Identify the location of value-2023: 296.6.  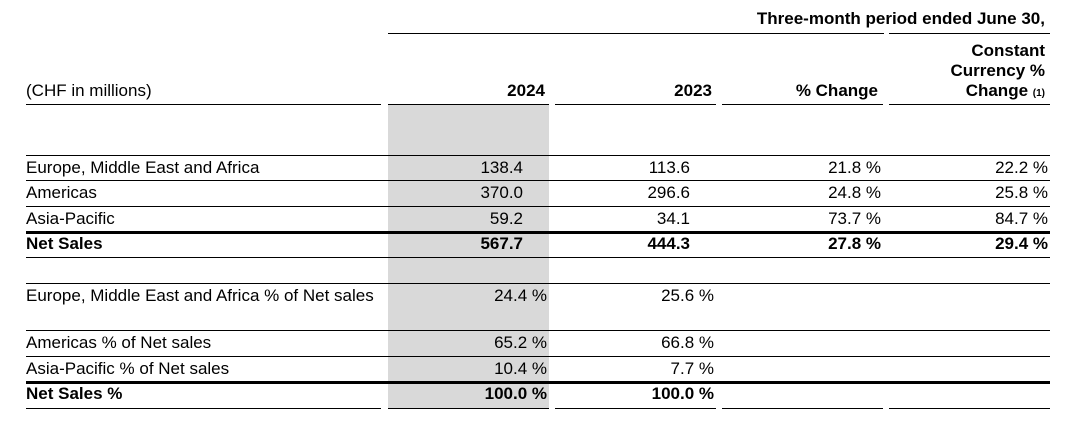
(668, 192).